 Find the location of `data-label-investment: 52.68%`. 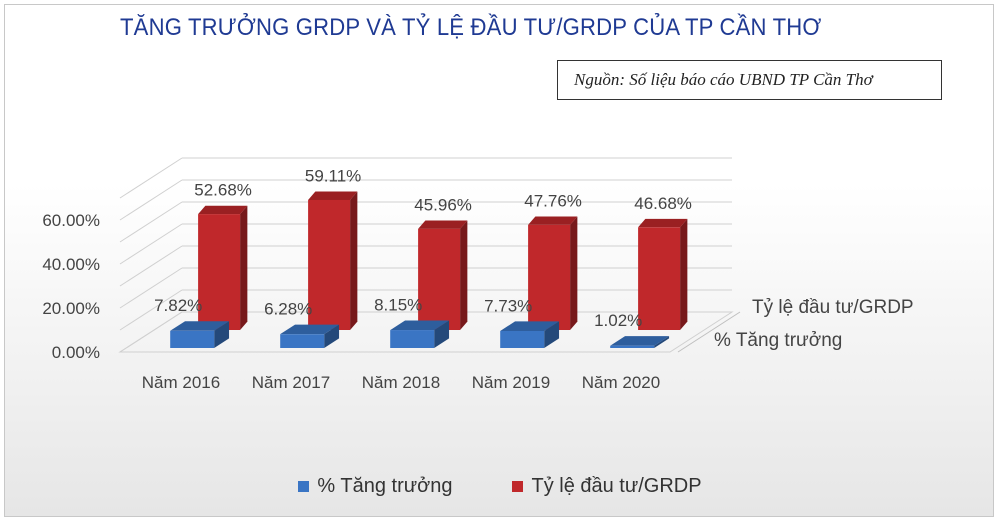

data-label-investment: 52.68% is located at coordinates (223, 190).